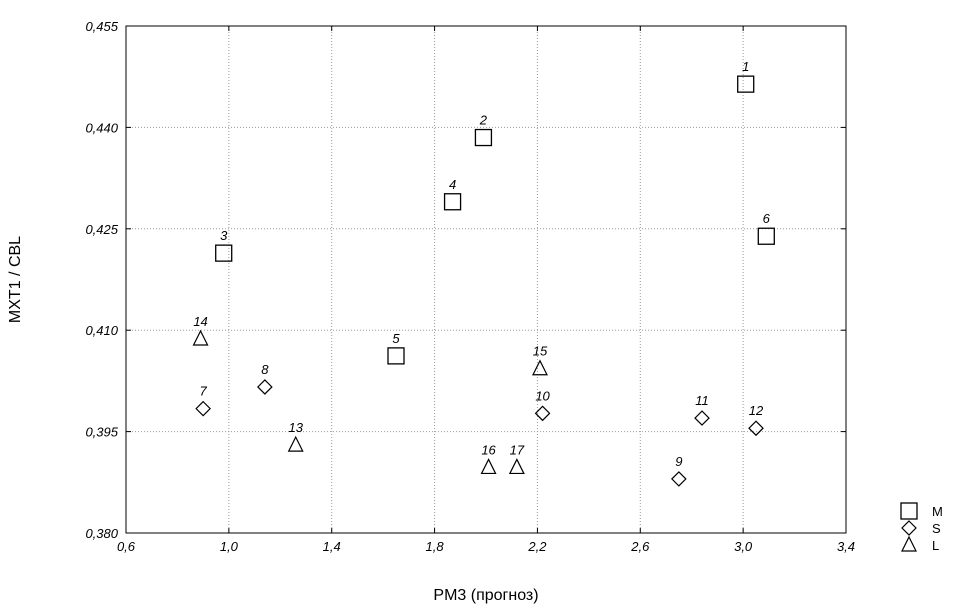 This screenshot has height=606, width=963. I want to click on point-label: 16, so click(488, 449).